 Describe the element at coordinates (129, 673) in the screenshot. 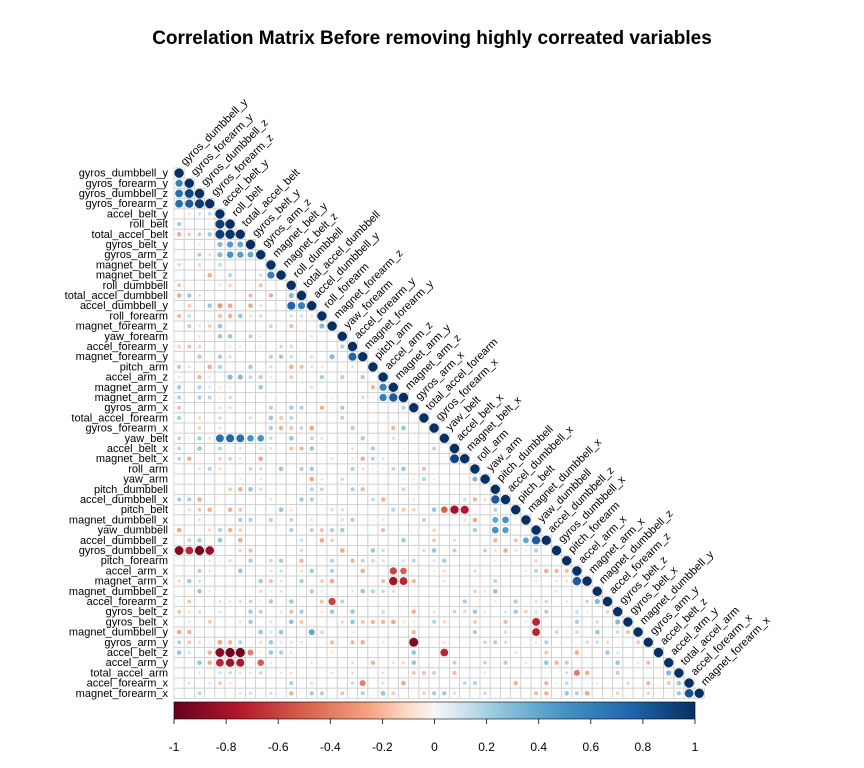

I see `row-label: total_accel_arm` at that location.